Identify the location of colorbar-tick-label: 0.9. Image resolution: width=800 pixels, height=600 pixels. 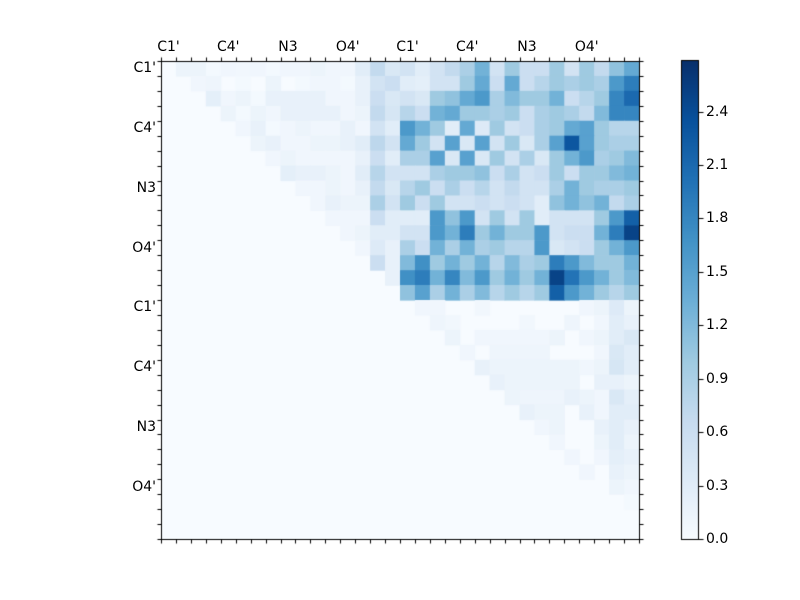
(717, 378).